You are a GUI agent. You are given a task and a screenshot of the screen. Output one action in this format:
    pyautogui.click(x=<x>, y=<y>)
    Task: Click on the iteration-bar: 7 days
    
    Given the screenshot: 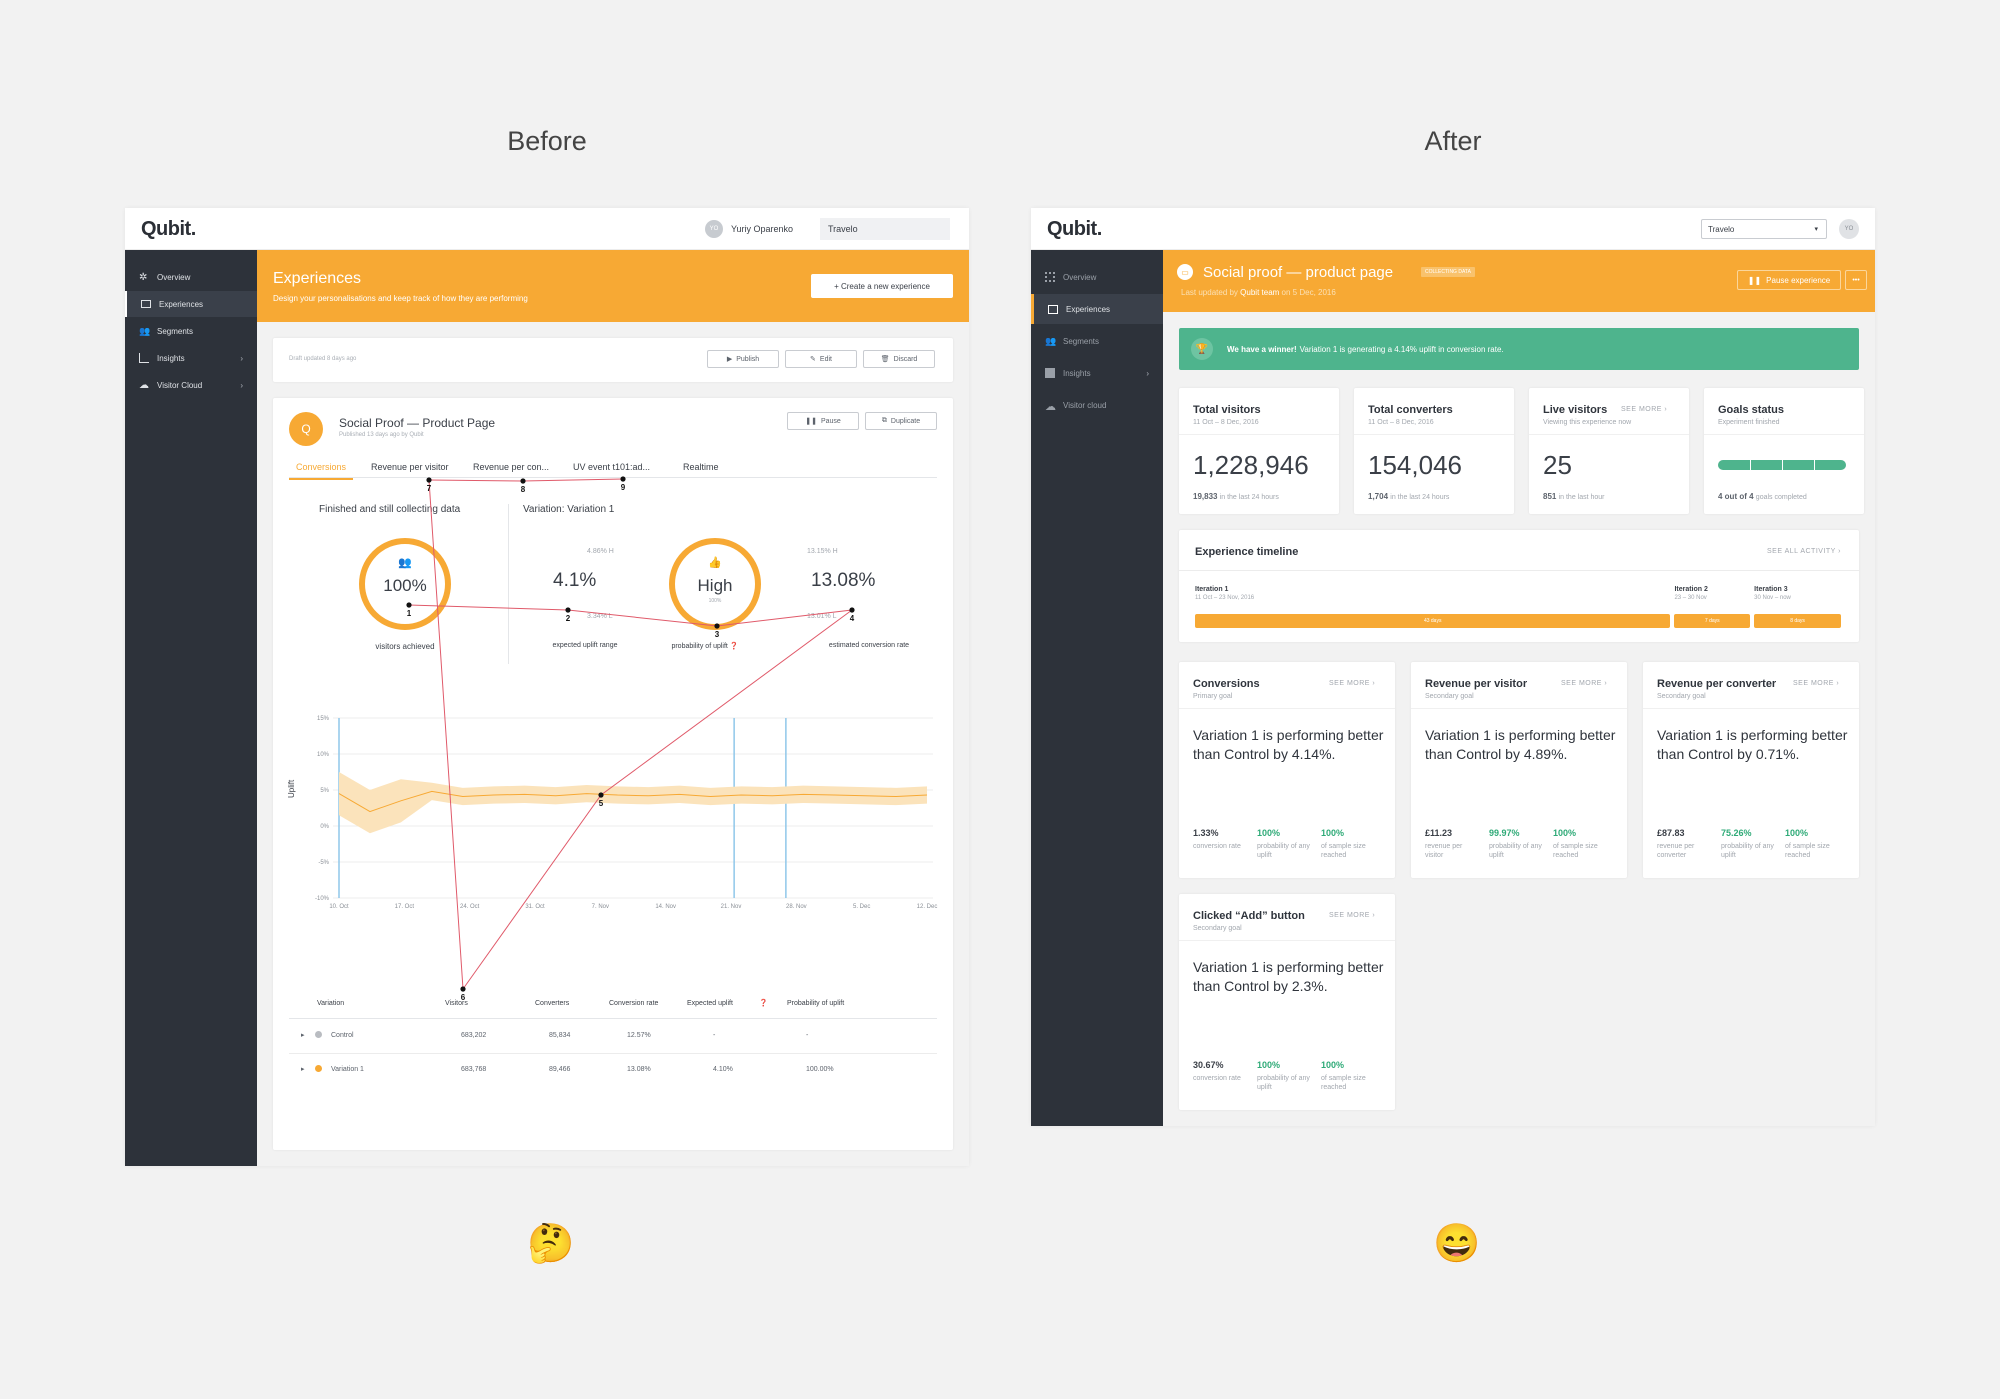 What is the action you would take?
    pyautogui.click(x=1712, y=621)
    